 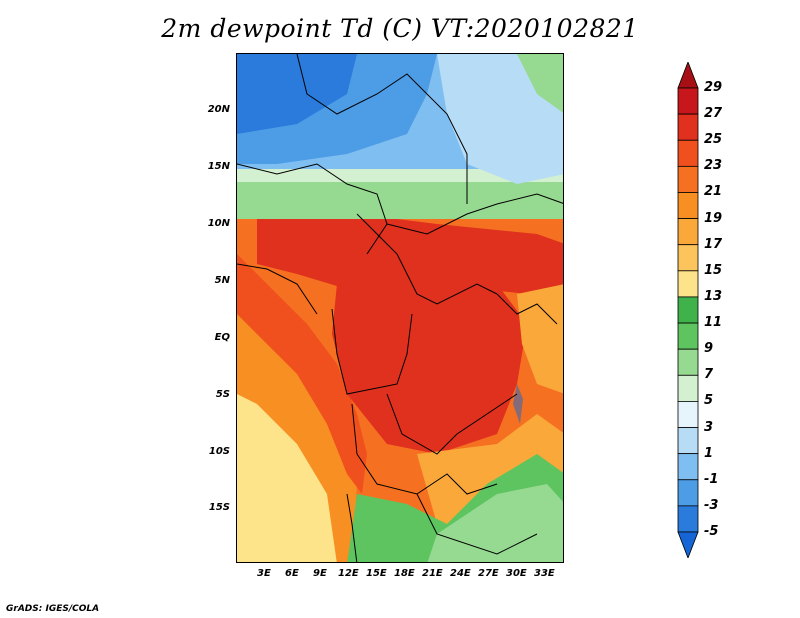 I want to click on nw-deep-blue-field, so click(x=297, y=94).